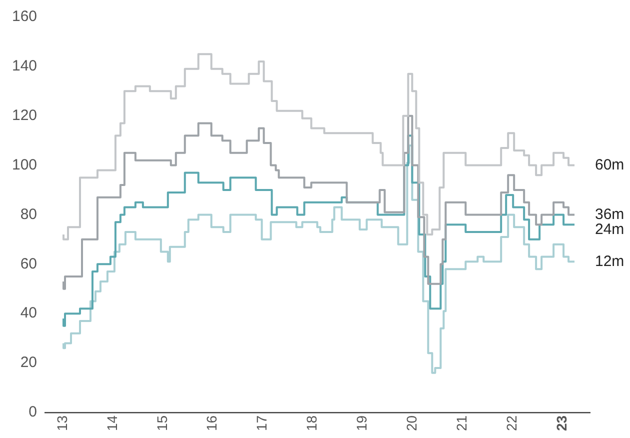  I want to click on x-tick-label: 13, so click(62, 423).